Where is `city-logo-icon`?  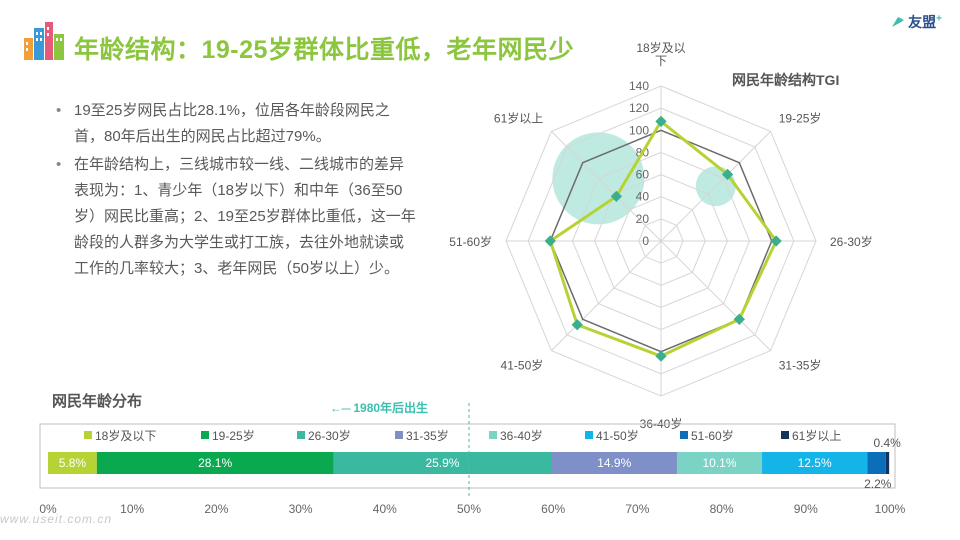 city-logo-icon is located at coordinates (44, 41).